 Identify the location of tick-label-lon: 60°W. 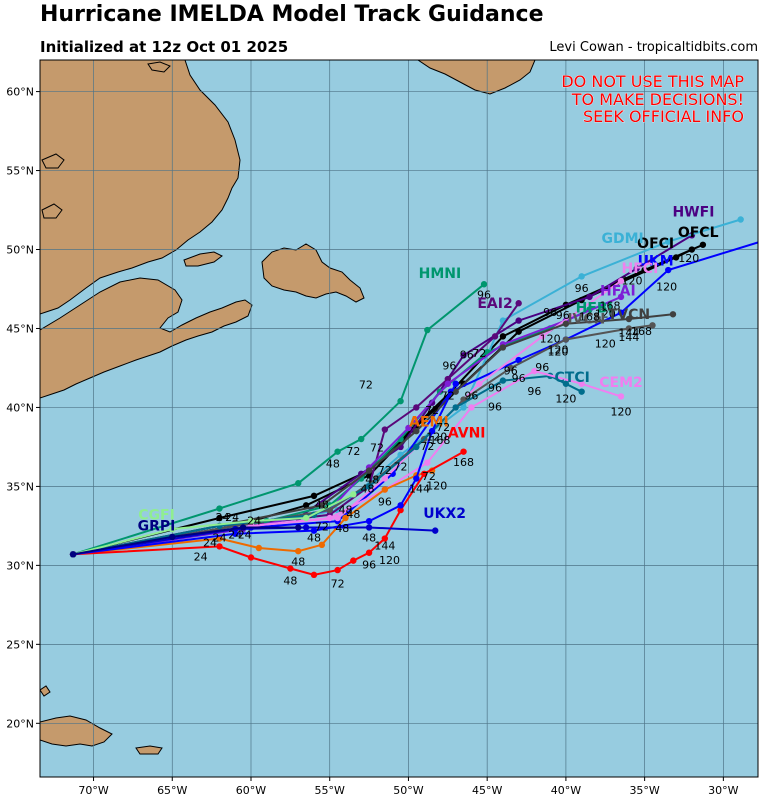
(251, 790).